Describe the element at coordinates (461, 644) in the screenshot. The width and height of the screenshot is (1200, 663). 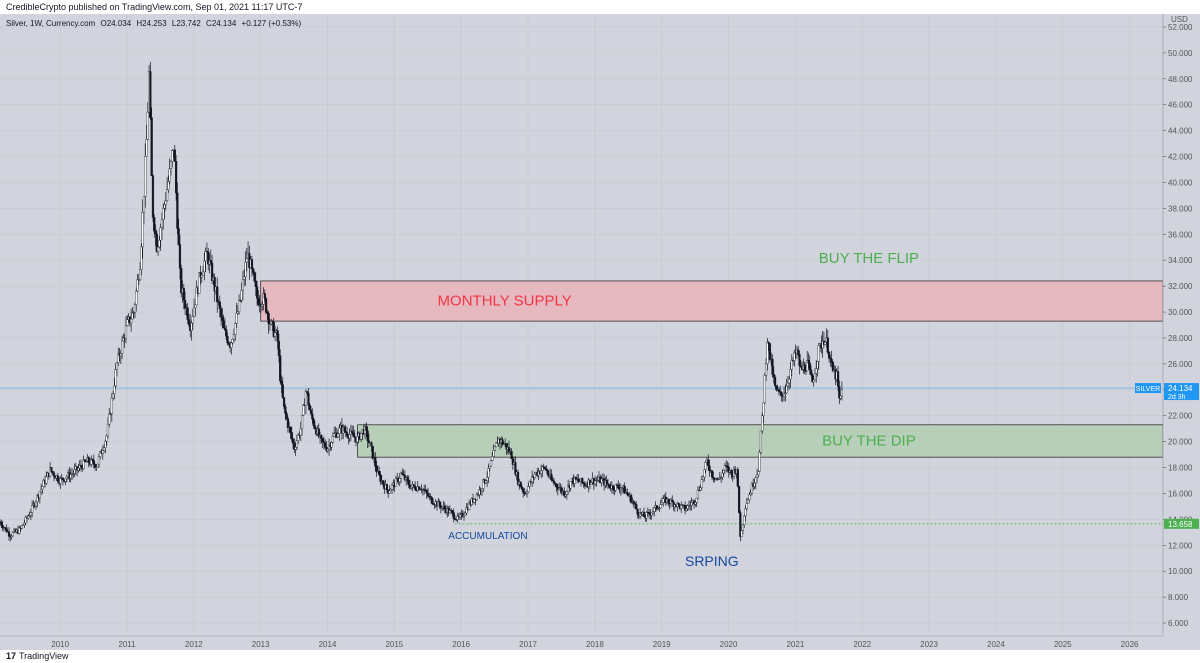
I see `x-tick-label: 2016` at that location.